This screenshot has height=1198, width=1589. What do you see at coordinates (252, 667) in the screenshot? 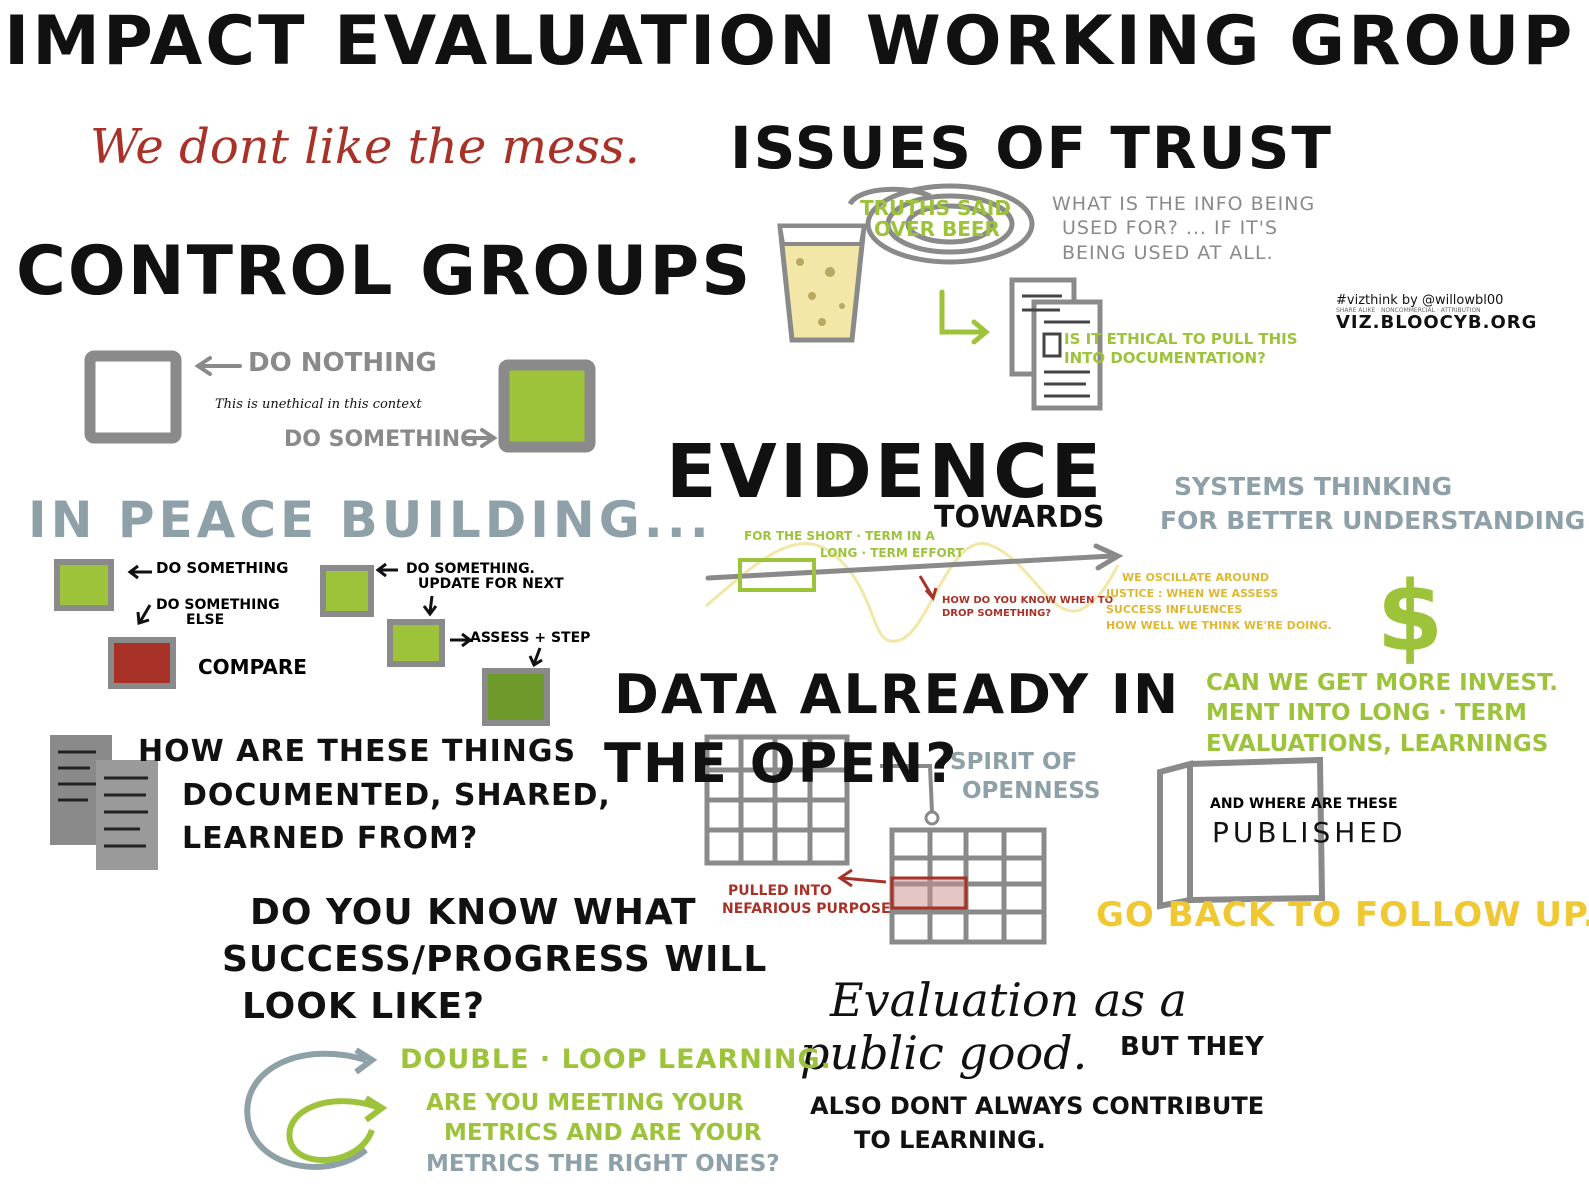
I see `compare-label: COMPARE` at bounding box center [252, 667].